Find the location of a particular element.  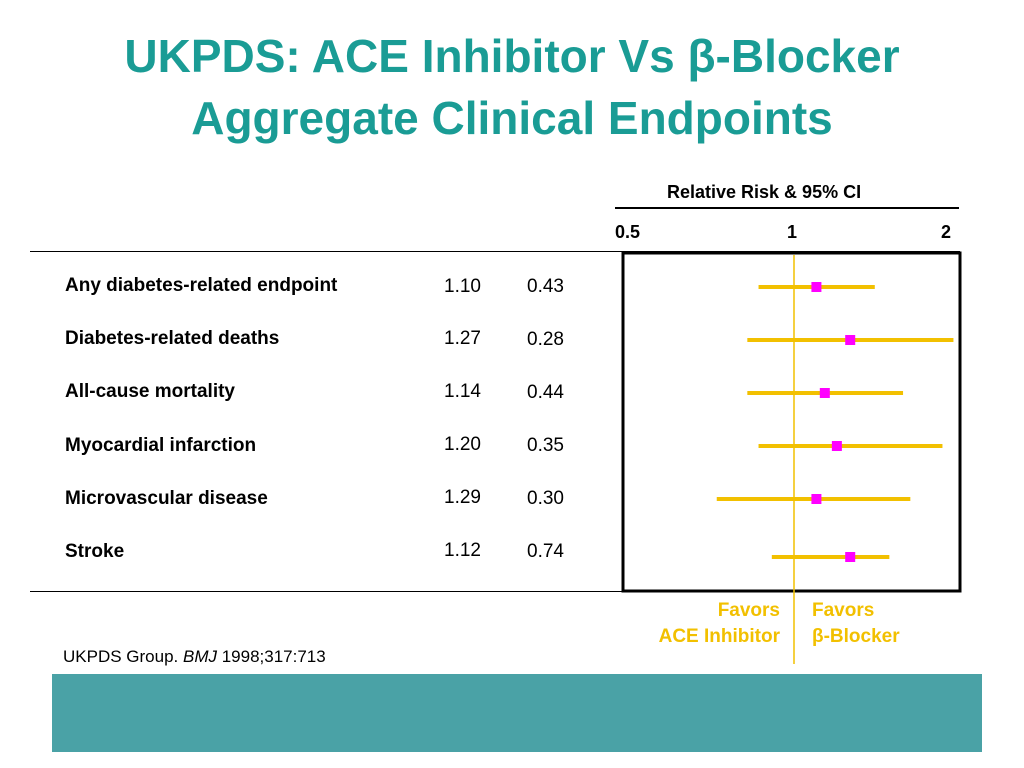

plot-frame is located at coordinates (791, 422).